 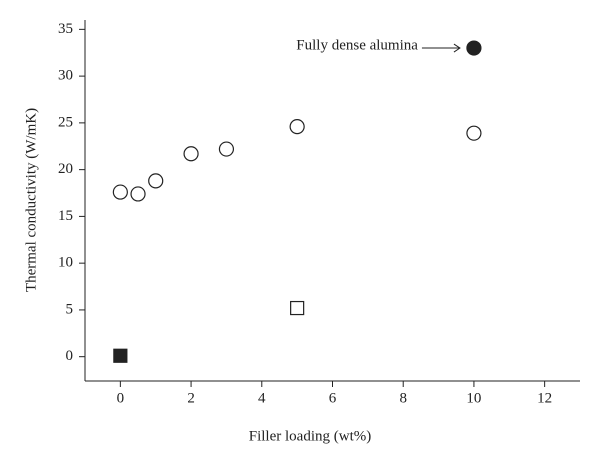 What do you see at coordinates (70, 309) in the screenshot?
I see `y-tick-label: 5` at bounding box center [70, 309].